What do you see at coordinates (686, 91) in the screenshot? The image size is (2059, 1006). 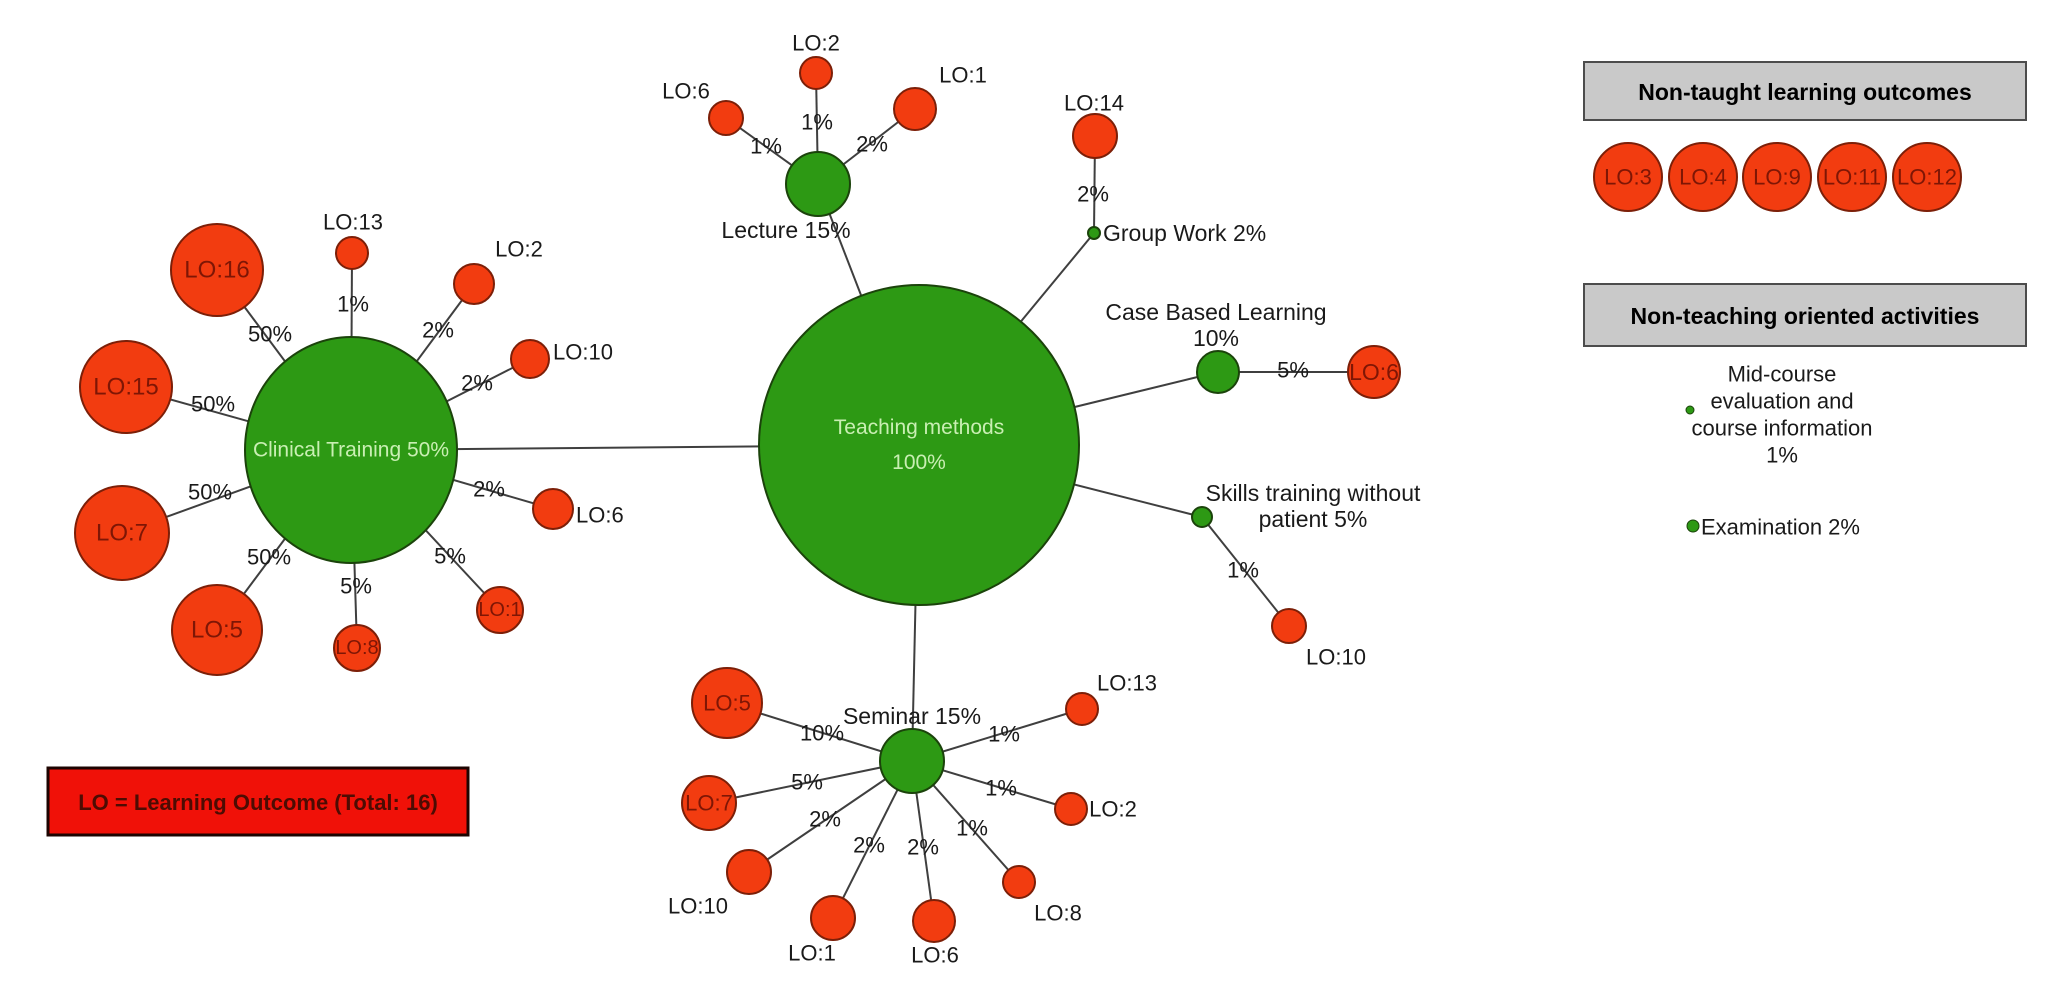 I see `node-ext-label-lec-lo6: LO:6` at bounding box center [686, 91].